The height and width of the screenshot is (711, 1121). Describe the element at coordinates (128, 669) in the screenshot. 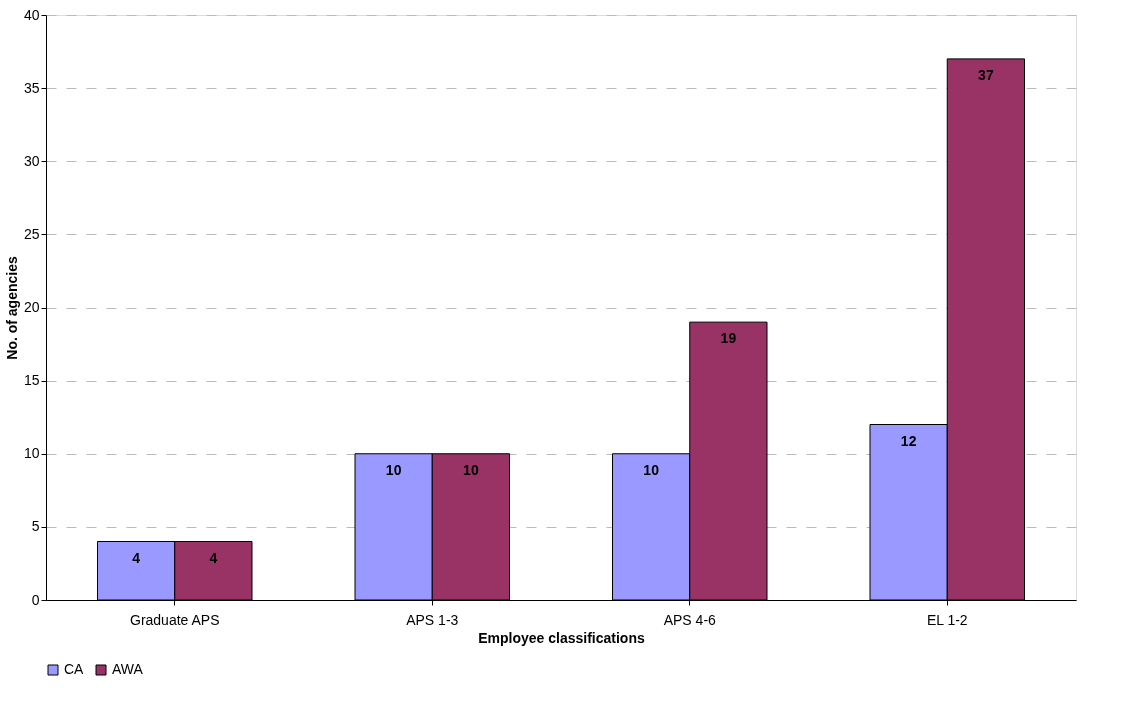

I see `legend-label: AWA` at that location.